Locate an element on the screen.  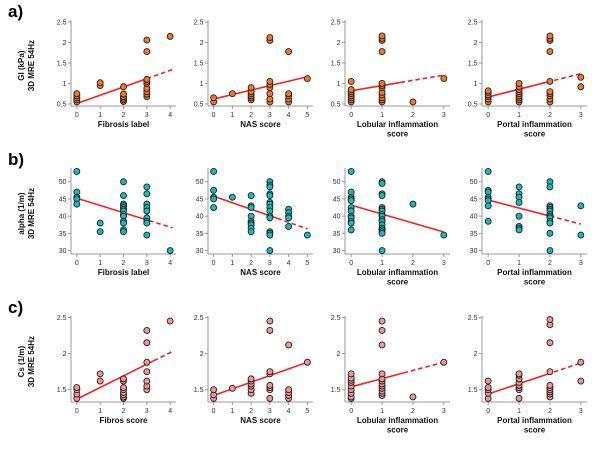
y-tick-label: 40 is located at coordinates (474, 217).